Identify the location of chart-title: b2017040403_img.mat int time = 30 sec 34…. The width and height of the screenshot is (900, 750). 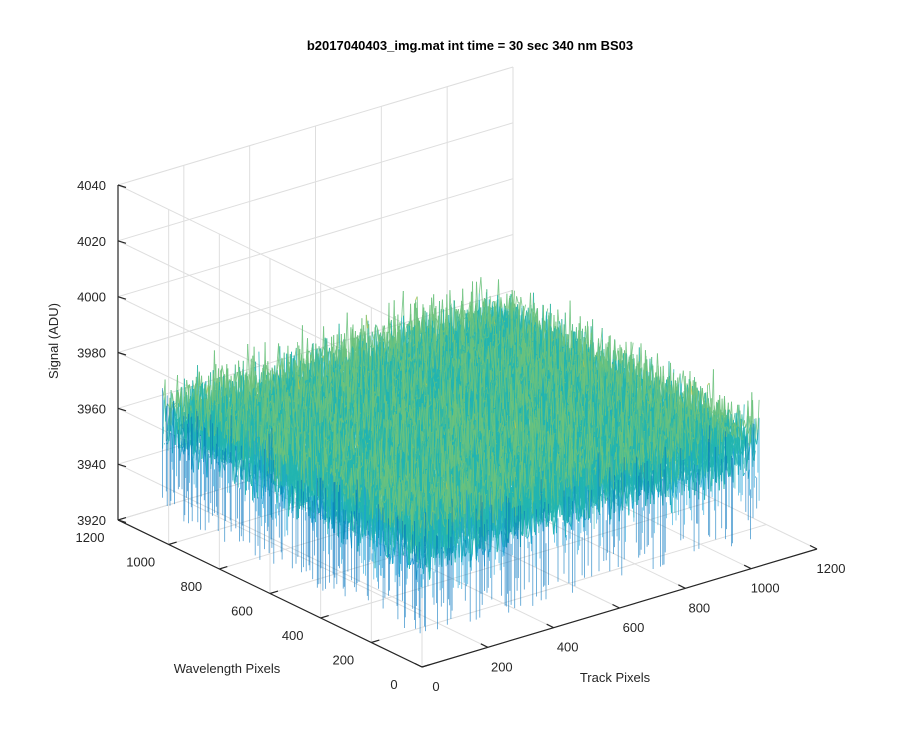
(470, 45).